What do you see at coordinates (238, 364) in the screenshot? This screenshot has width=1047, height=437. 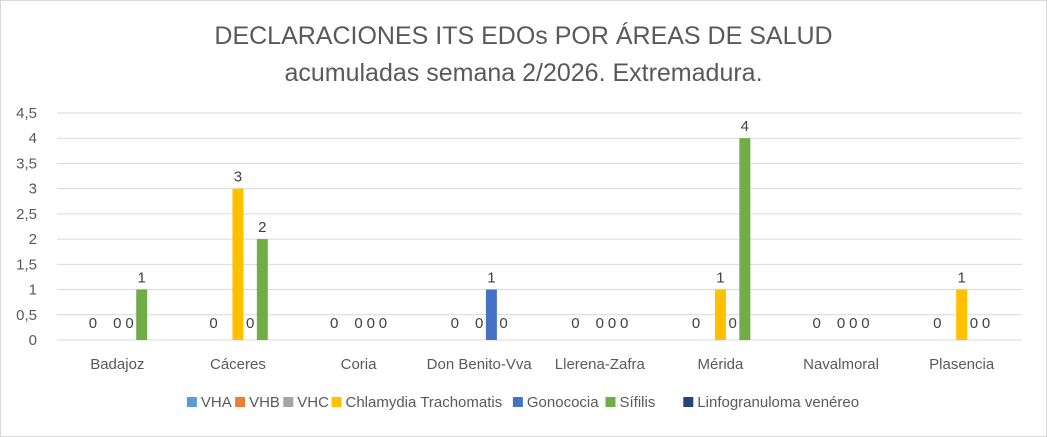 I see `x-tick-label: Cáceres` at bounding box center [238, 364].